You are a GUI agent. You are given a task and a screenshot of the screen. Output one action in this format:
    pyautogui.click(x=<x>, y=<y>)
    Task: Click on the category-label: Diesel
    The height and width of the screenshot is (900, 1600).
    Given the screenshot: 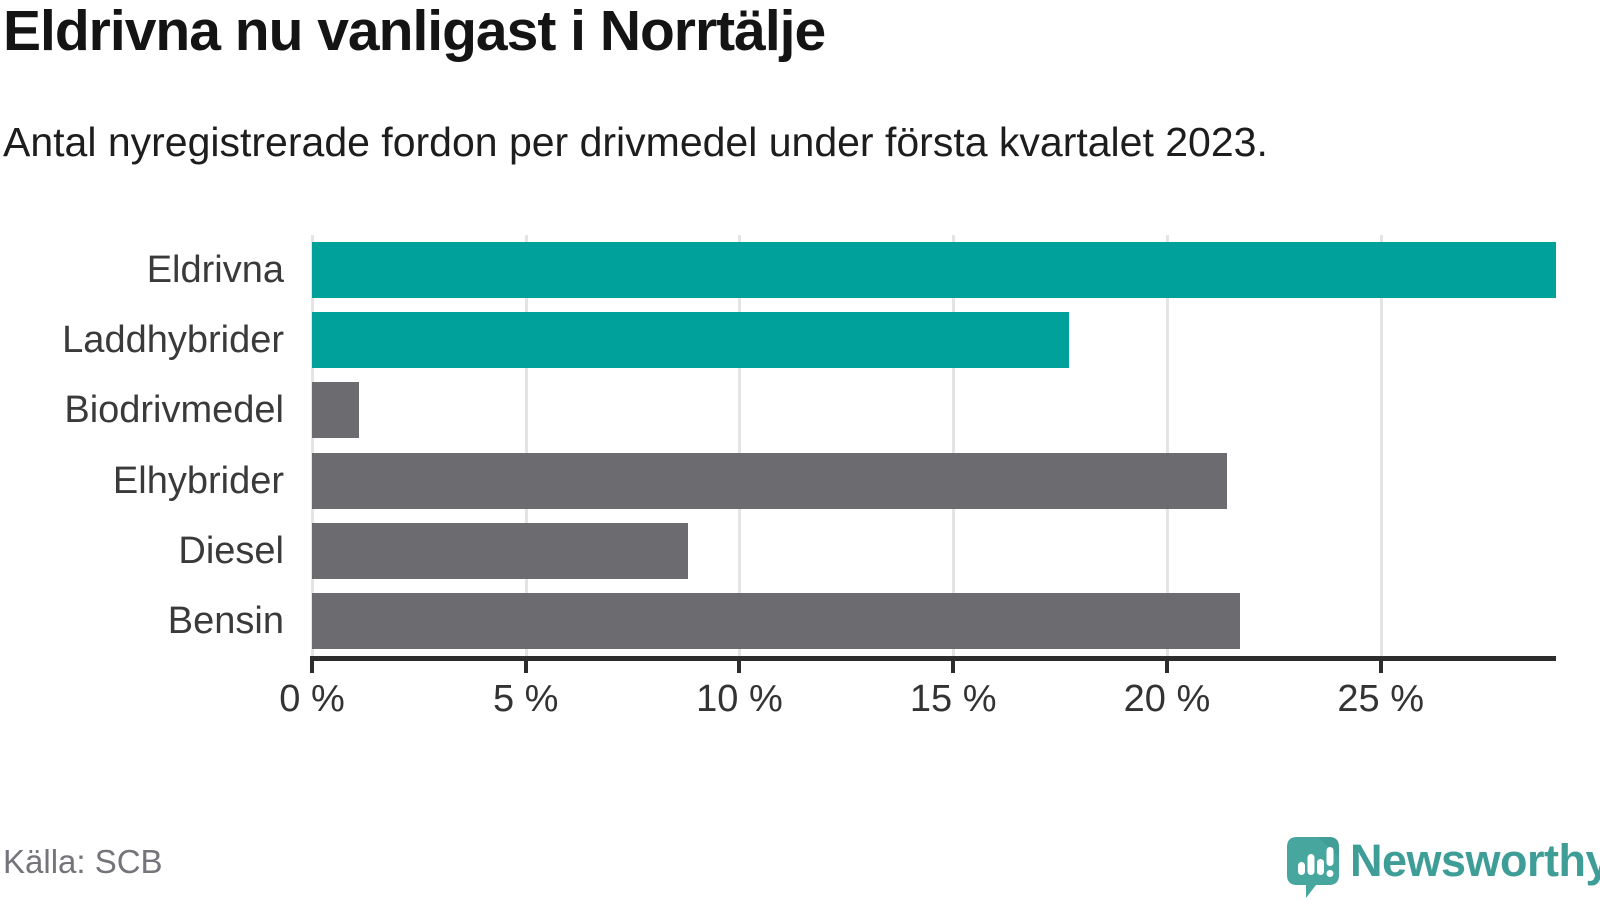 What is the action you would take?
    pyautogui.click(x=231, y=550)
    